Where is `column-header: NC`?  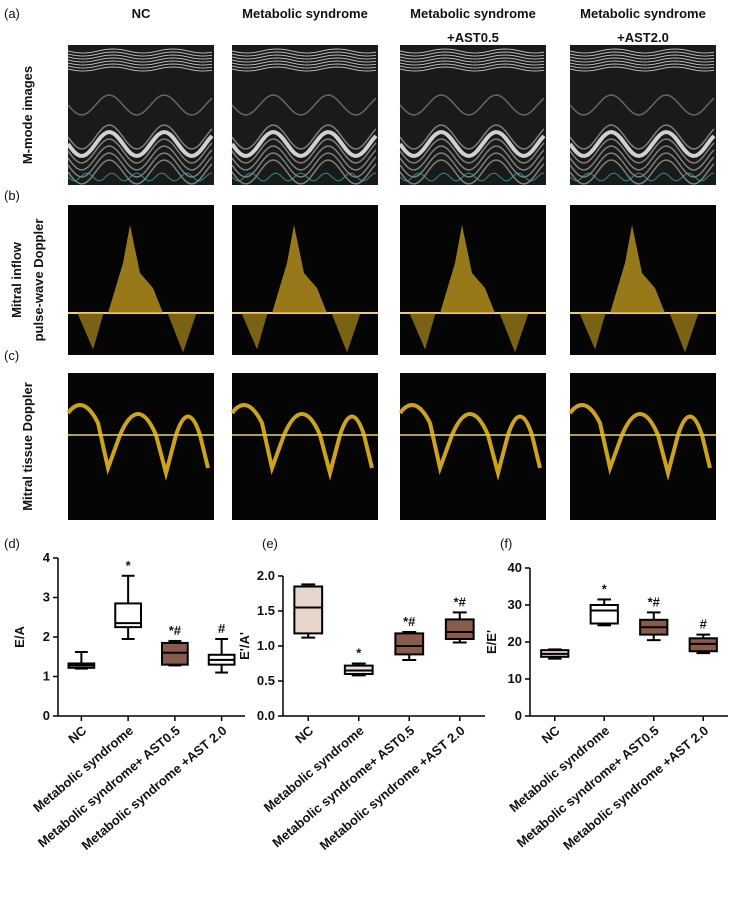 column-header: NC is located at coordinates (141, 13).